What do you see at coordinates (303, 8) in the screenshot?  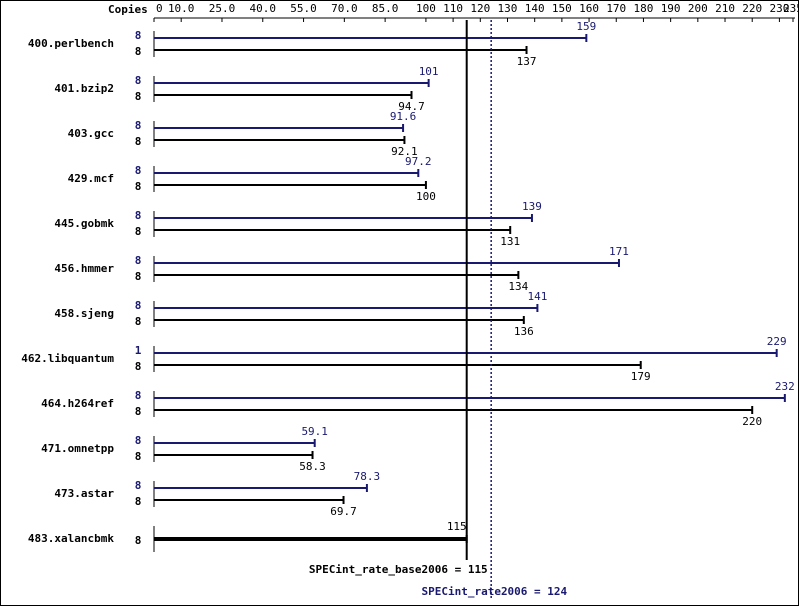 I see `x-tick-label: 55.0` at bounding box center [303, 8].